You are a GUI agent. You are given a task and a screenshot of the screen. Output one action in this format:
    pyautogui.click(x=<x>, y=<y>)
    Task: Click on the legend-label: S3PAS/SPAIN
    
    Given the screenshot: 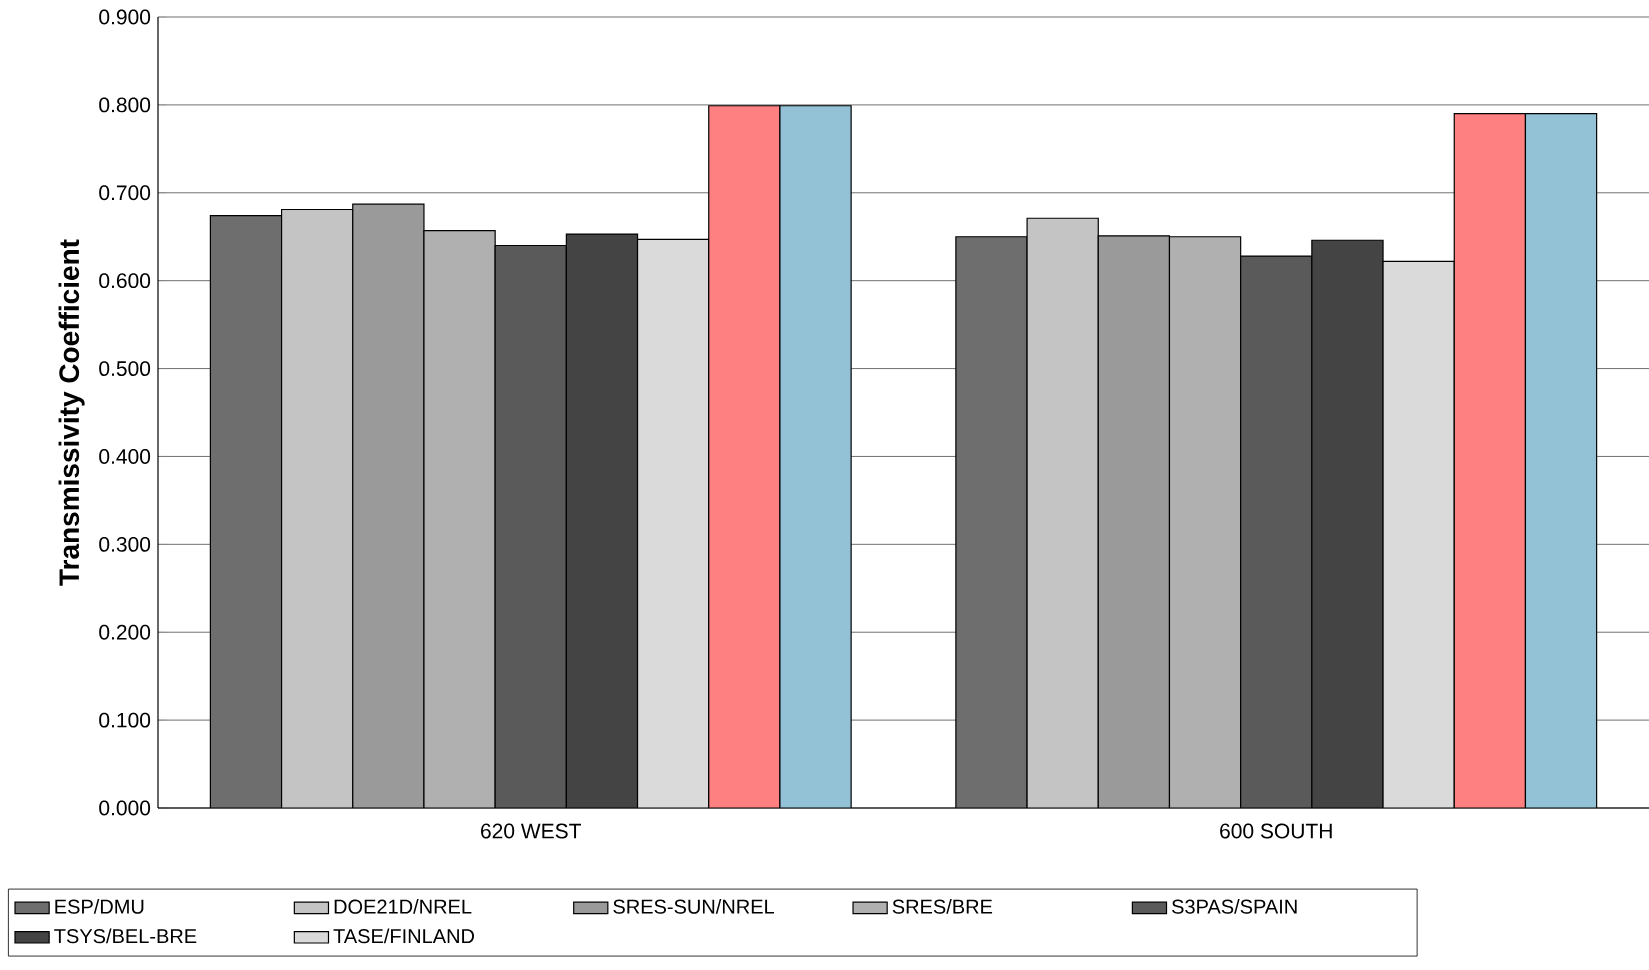 What is the action you would take?
    pyautogui.click(x=1234, y=906)
    